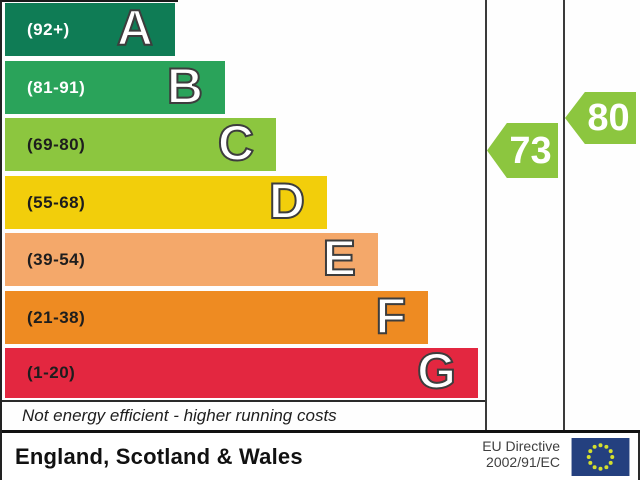 The height and width of the screenshot is (480, 640). I want to click on eu-directive-label: EU Directive 2002/91/EC, so click(521, 454).